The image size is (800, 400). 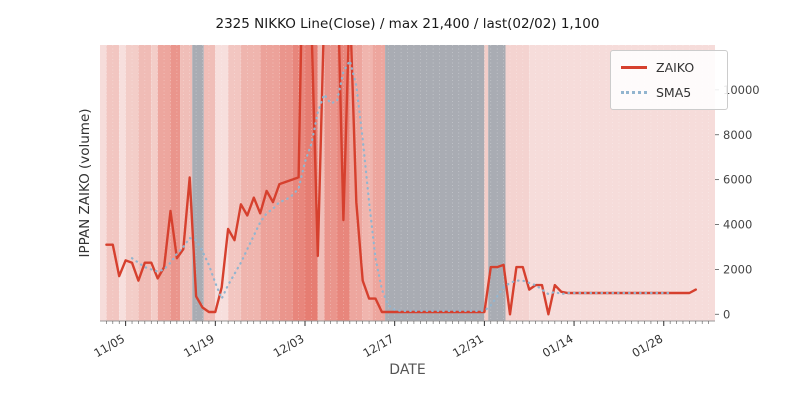 What do you see at coordinates (634, 92) in the screenshot?
I see `sma5-line-swatch` at bounding box center [634, 92].